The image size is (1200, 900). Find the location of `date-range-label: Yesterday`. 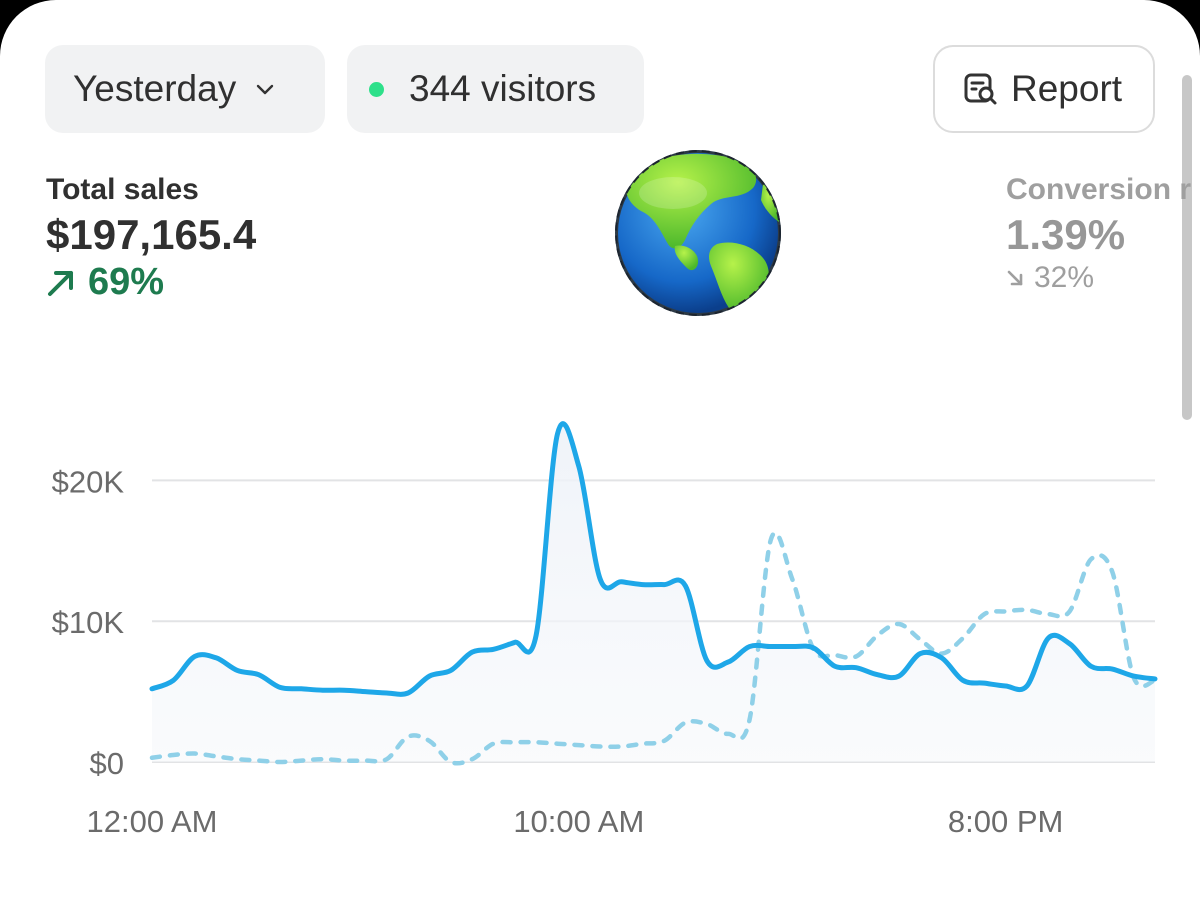

date-range-label: Yesterday is located at coordinates (155, 88).